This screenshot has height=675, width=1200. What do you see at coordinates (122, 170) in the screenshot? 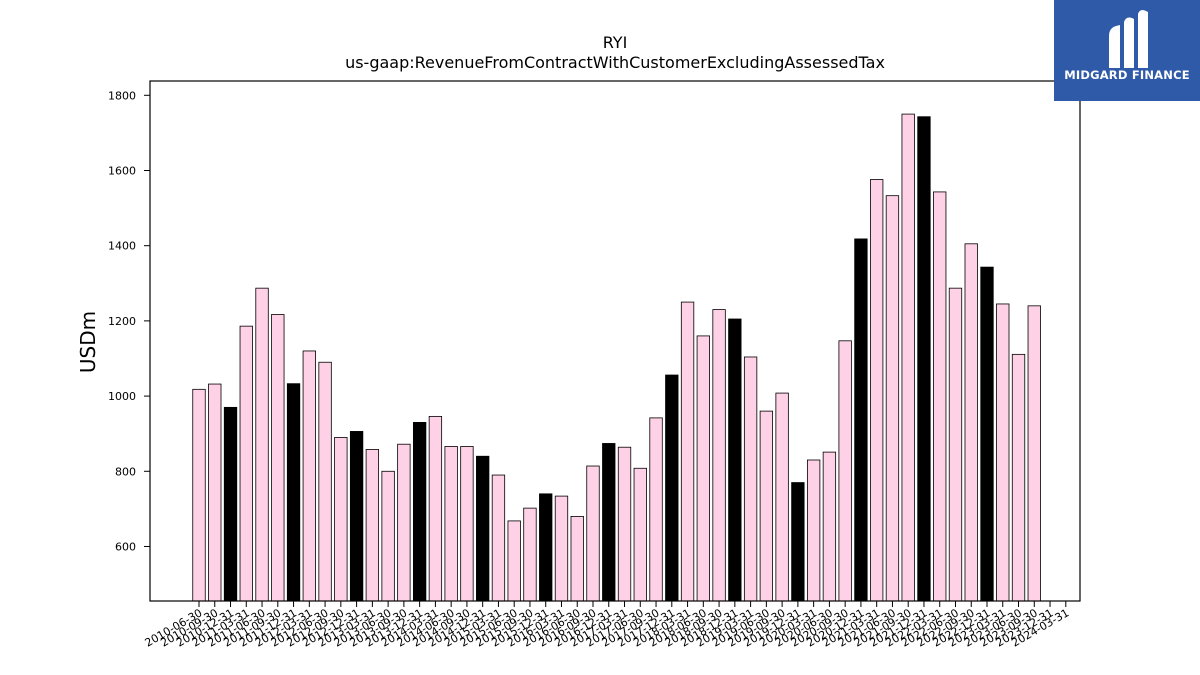
I see `y-tick-label: 1600` at bounding box center [122, 170].